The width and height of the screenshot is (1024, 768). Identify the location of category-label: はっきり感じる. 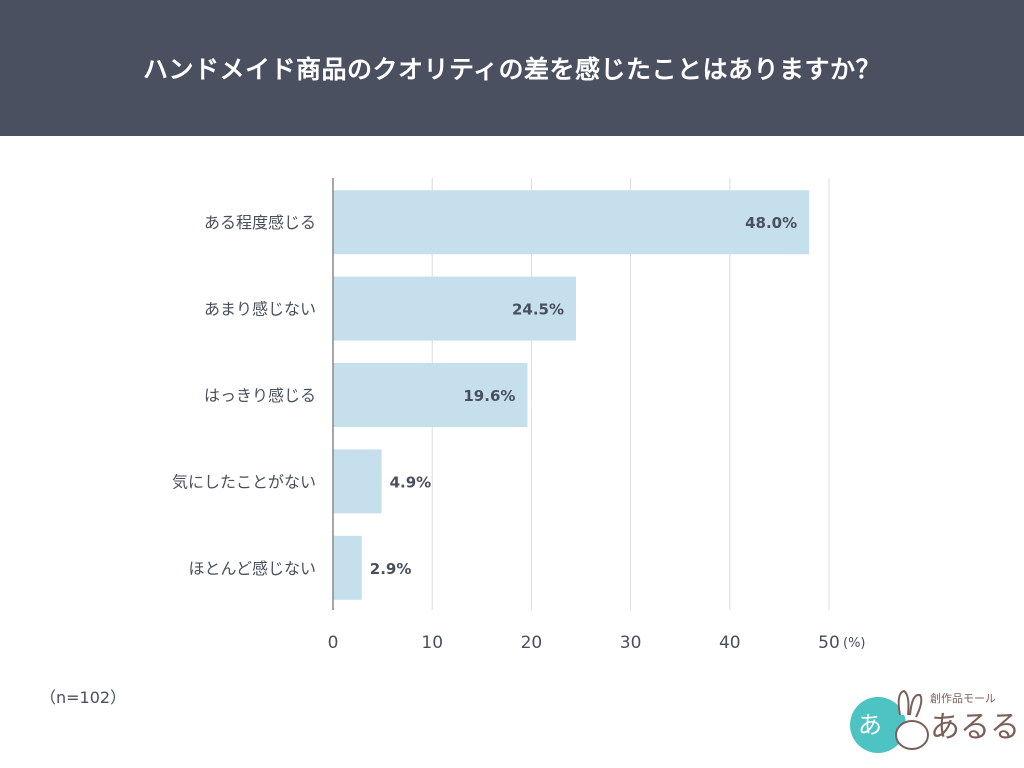
(260, 395).